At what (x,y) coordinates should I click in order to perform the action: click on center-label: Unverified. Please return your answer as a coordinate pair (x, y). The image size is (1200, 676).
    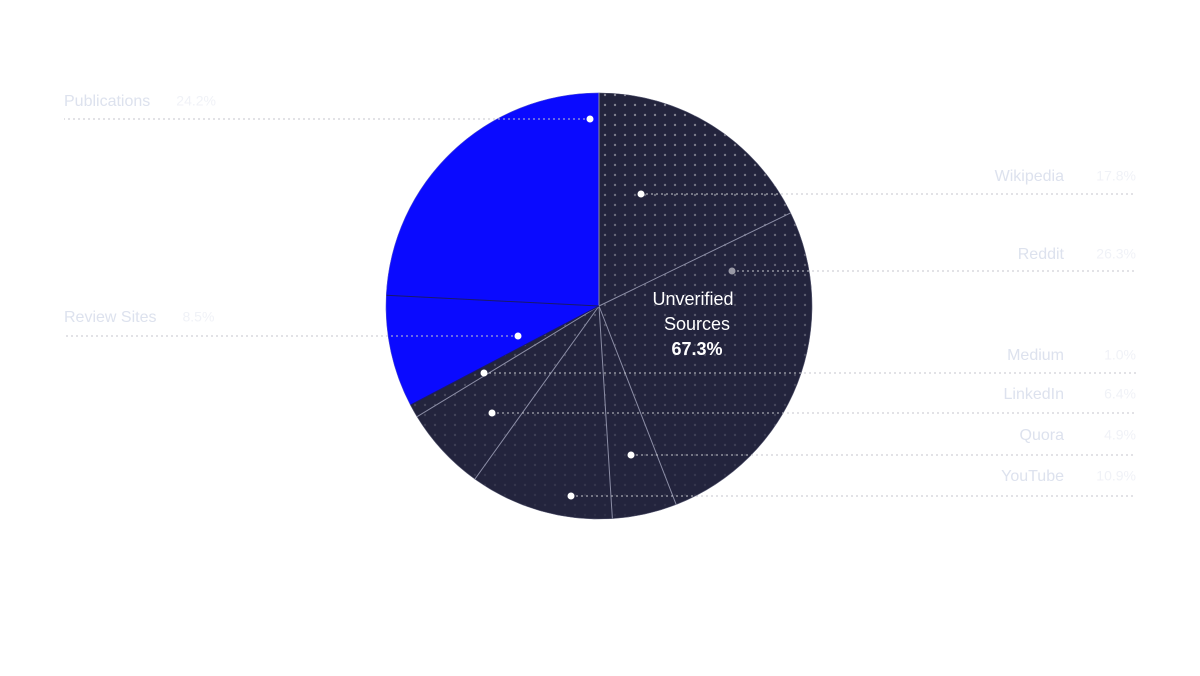
    Looking at the image, I should click on (692, 299).